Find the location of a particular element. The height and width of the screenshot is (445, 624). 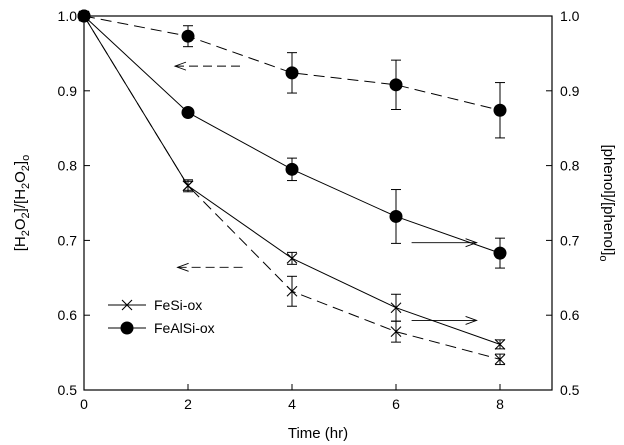

legend: FeSi-ox FeAlSi-ox is located at coordinates (161, 316).